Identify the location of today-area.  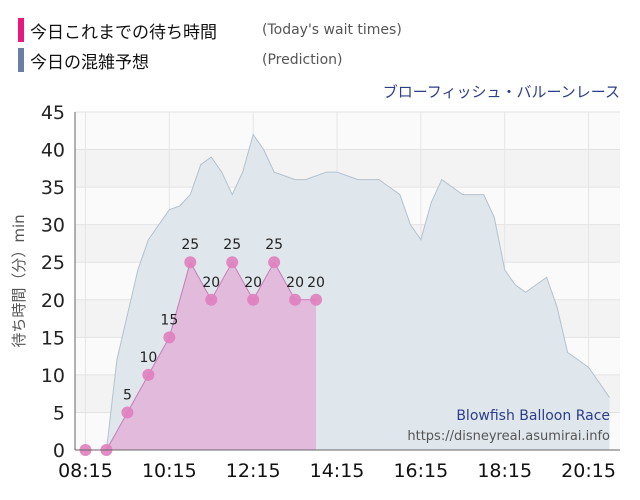
(201, 356).